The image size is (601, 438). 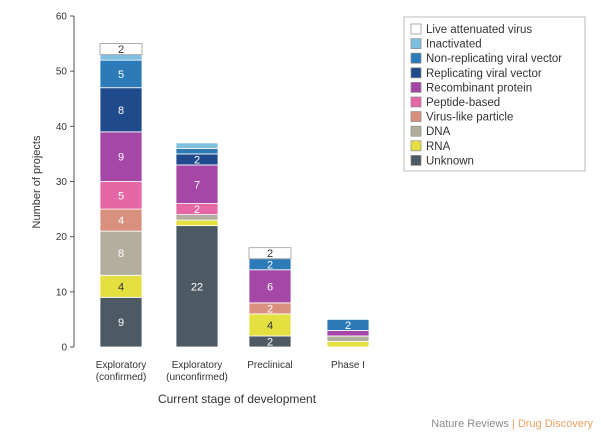 What do you see at coordinates (62, 237) in the screenshot?
I see `y-tick-label: 20` at bounding box center [62, 237].